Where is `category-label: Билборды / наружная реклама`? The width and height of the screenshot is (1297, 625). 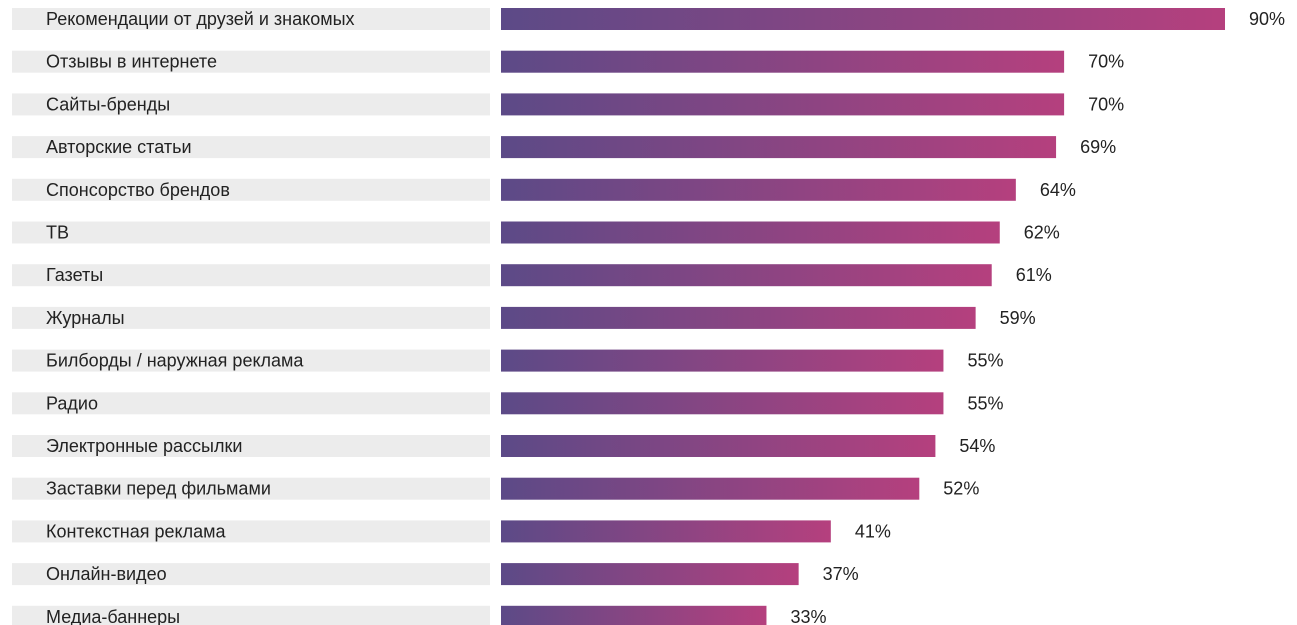 category-label: Билборды / наружная реклама is located at coordinates (175, 361).